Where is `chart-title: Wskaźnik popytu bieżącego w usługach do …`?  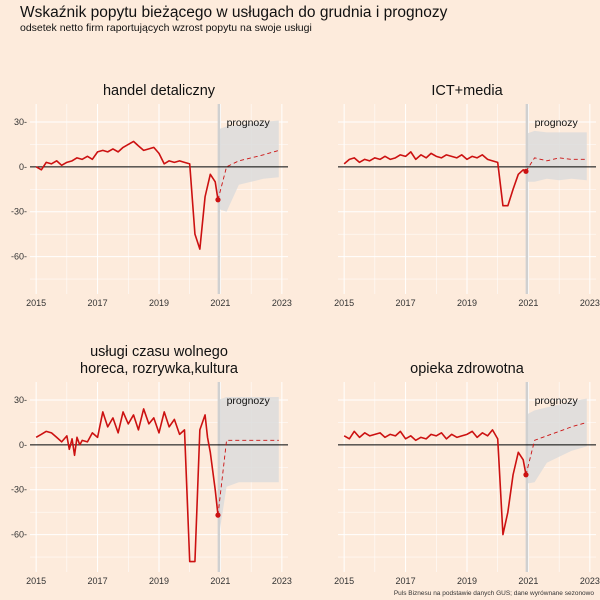 chart-title: Wskaźnik popytu bieżącego w usługach do … is located at coordinates (234, 12).